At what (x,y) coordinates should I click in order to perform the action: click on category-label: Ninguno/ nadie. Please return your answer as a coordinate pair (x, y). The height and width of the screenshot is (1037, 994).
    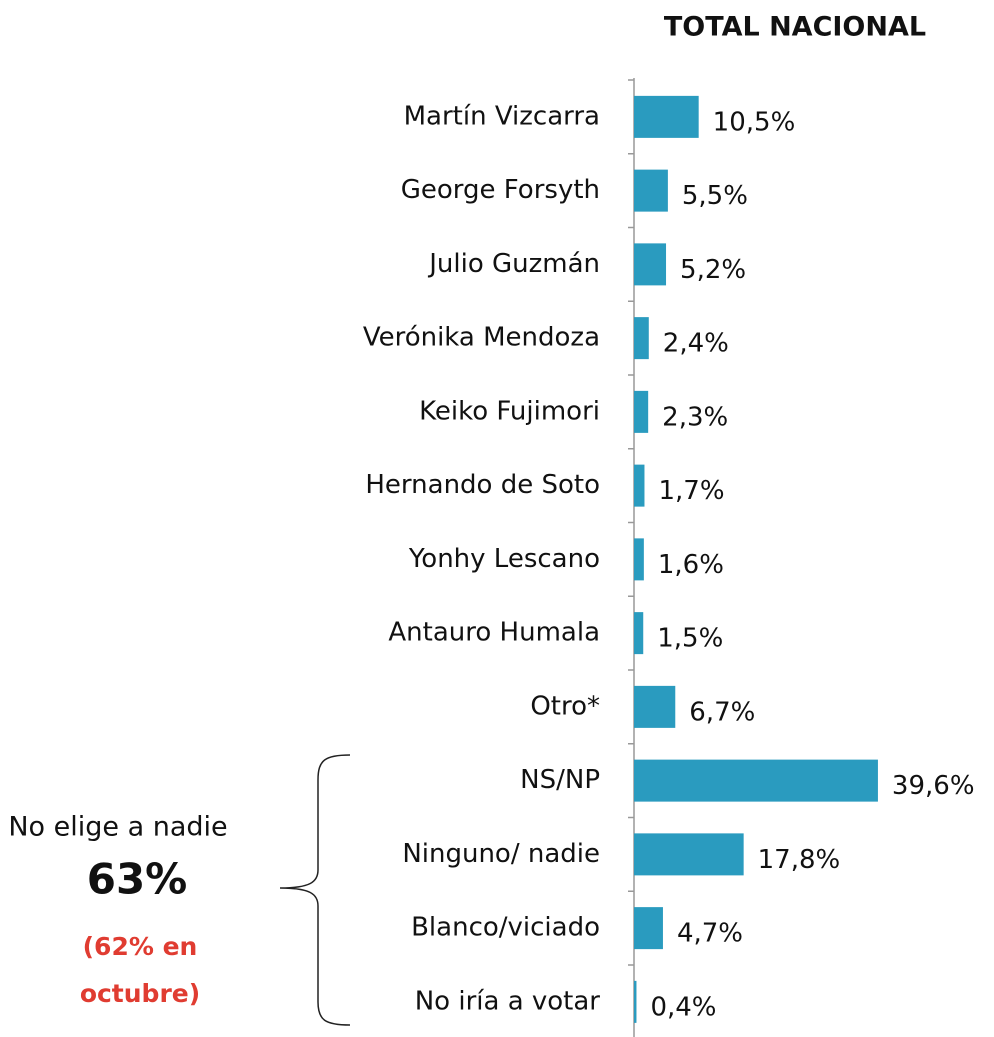
    Looking at the image, I should click on (501, 854).